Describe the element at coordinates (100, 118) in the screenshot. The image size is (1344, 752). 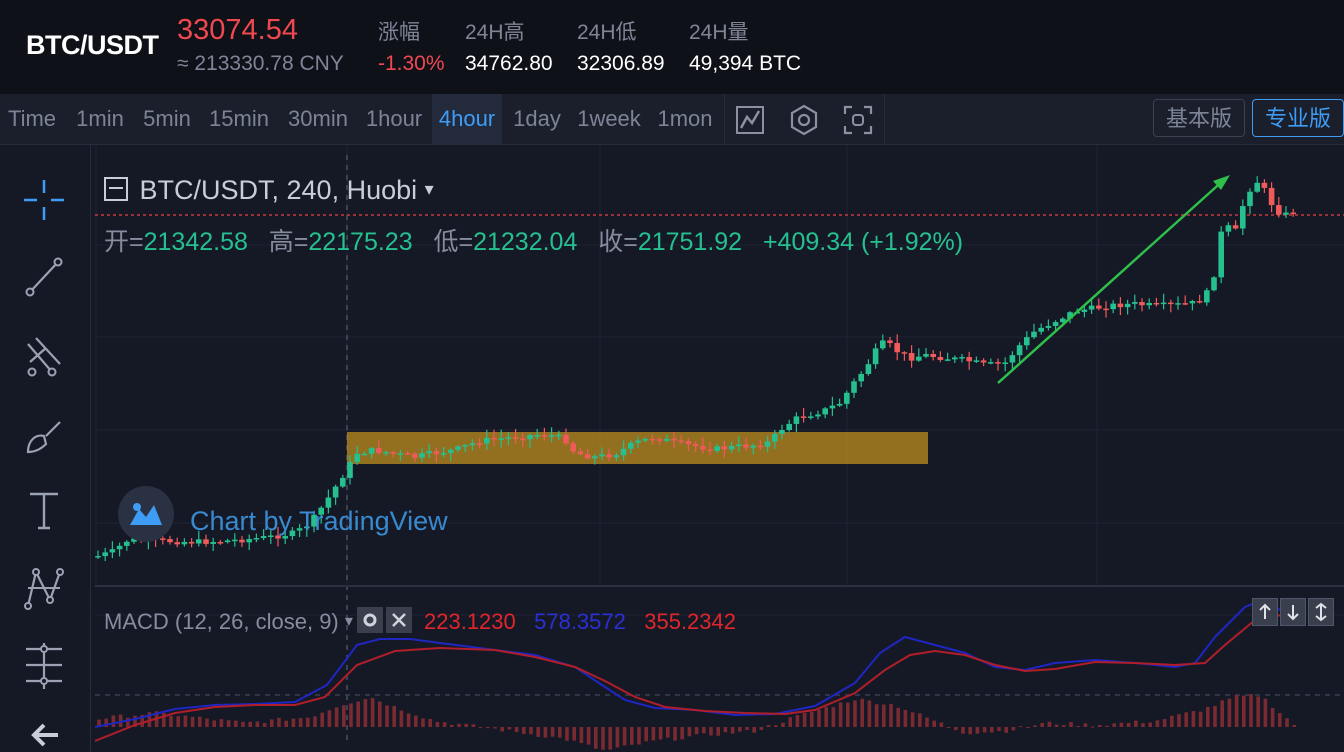
I see `tf-1min: 1min` at that location.